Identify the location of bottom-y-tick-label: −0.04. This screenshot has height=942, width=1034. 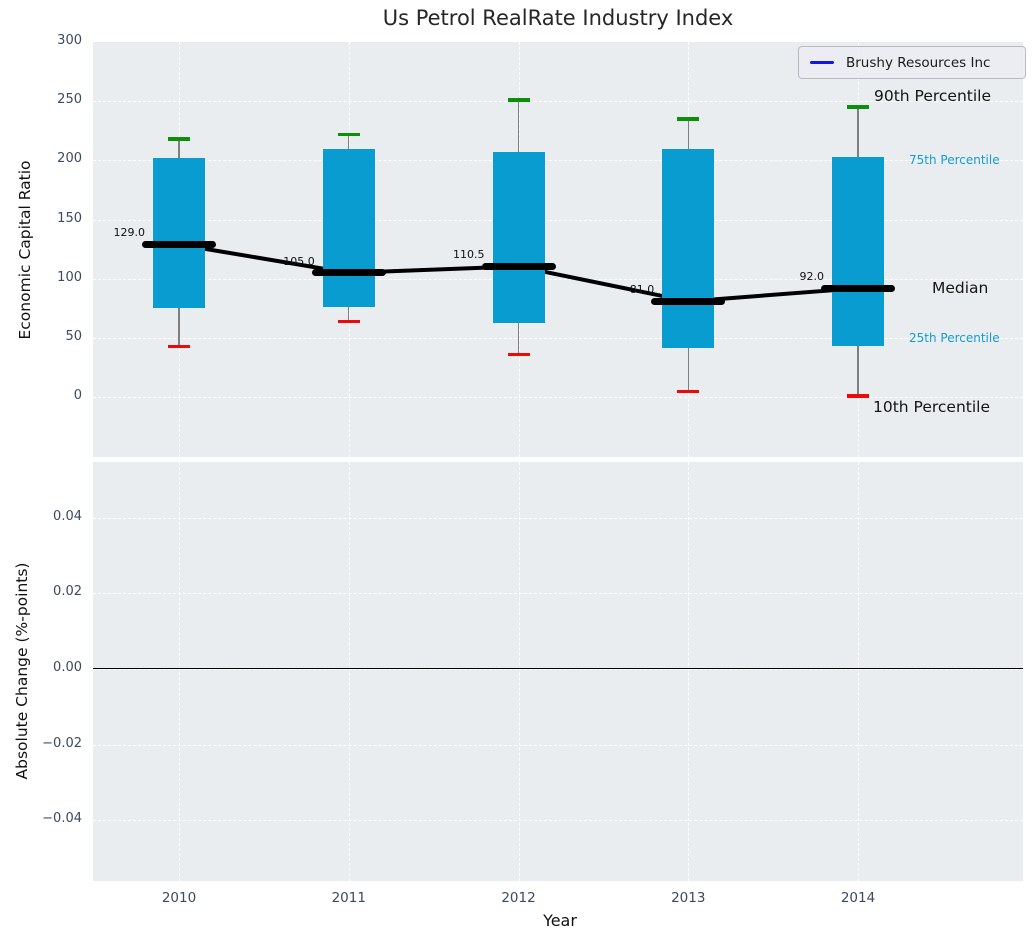
(62, 819).